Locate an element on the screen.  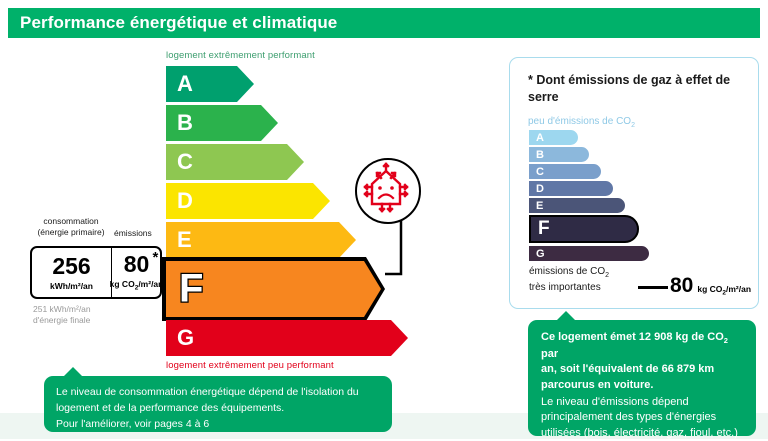
page-header: Performance énergétique et climatique is located at coordinates (384, 23).